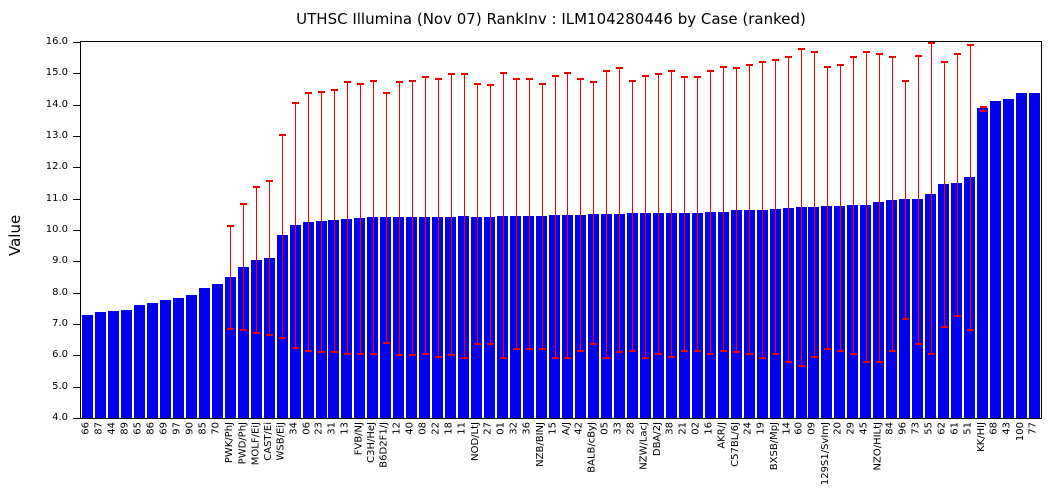 Image resolution: width=1060 pixels, height=500 pixels. What do you see at coordinates (332, 428) in the screenshot?
I see `x-tick-label: 31` at bounding box center [332, 428].